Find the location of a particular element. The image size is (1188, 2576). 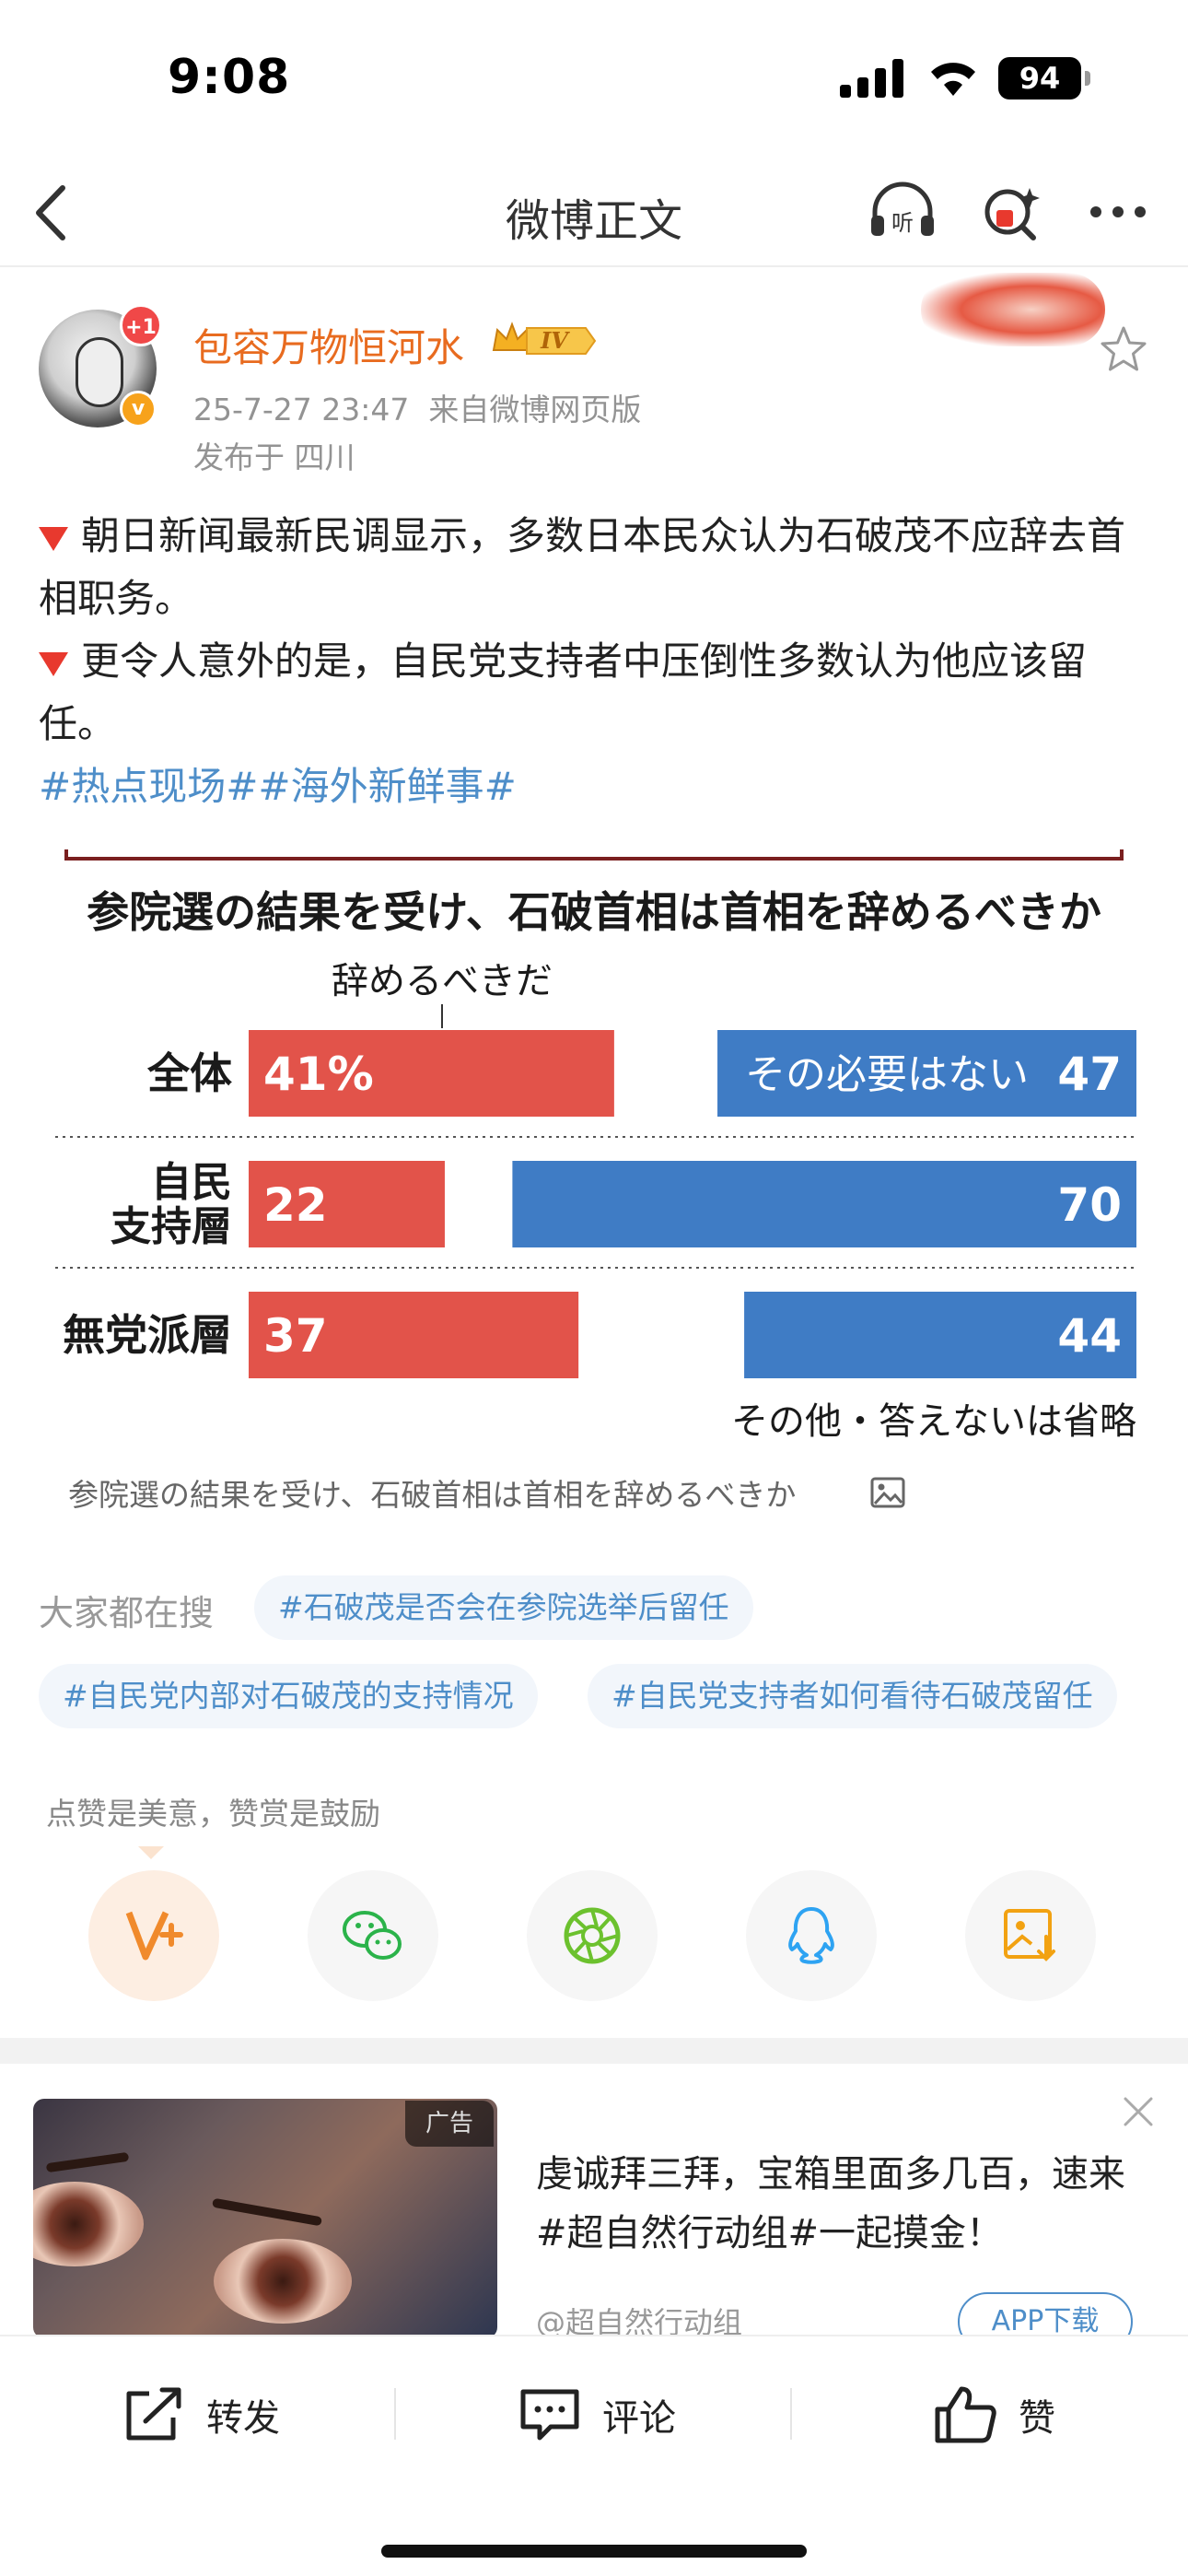

section-separator is located at coordinates (594, 2051).